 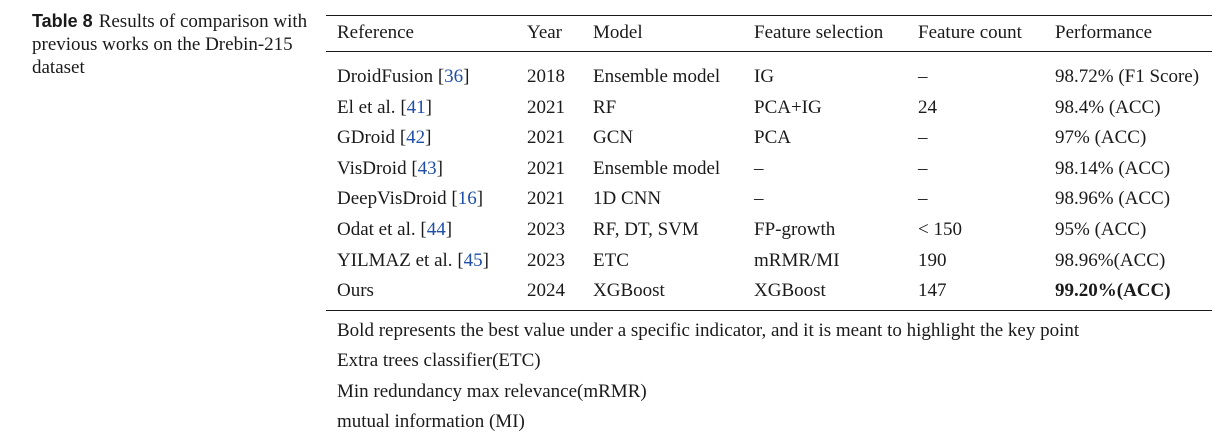 I want to click on cell-reference: El et al. [41], so click(x=384, y=107).